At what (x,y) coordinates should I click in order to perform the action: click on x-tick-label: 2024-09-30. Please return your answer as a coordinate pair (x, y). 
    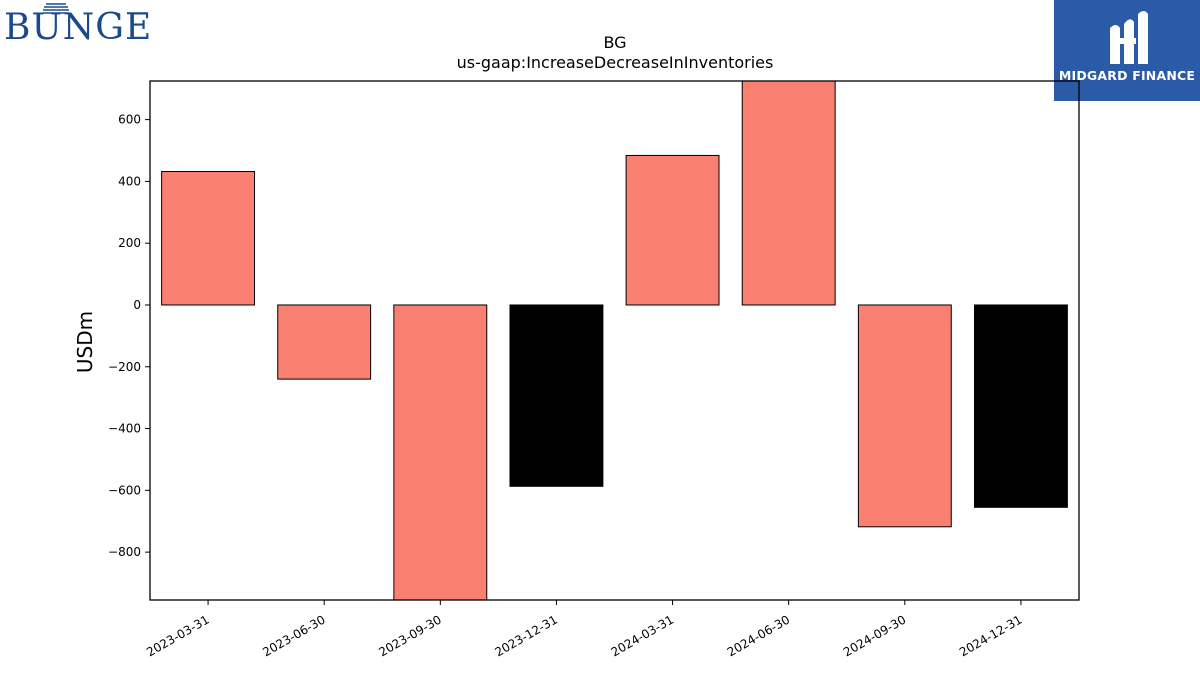
    Looking at the image, I should click on (874, 635).